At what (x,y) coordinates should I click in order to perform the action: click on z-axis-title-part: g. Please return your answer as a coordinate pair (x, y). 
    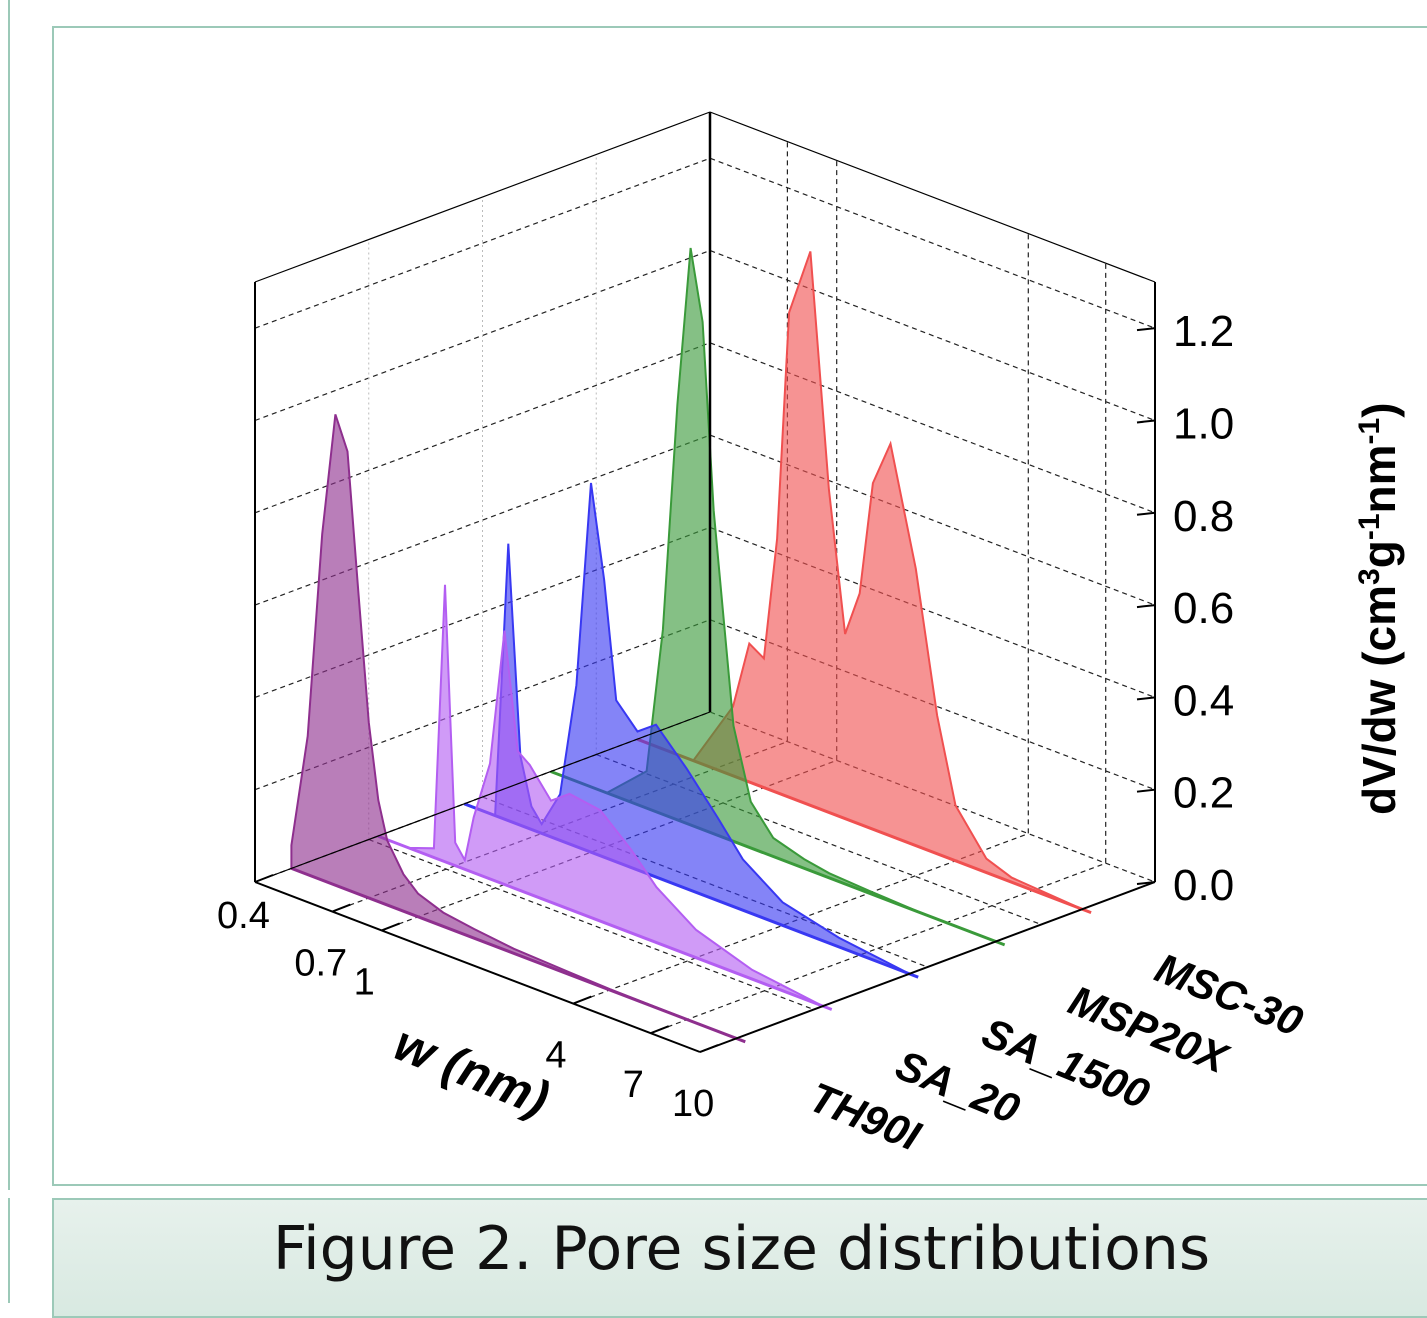
    Looking at the image, I should click on (1379, 554).